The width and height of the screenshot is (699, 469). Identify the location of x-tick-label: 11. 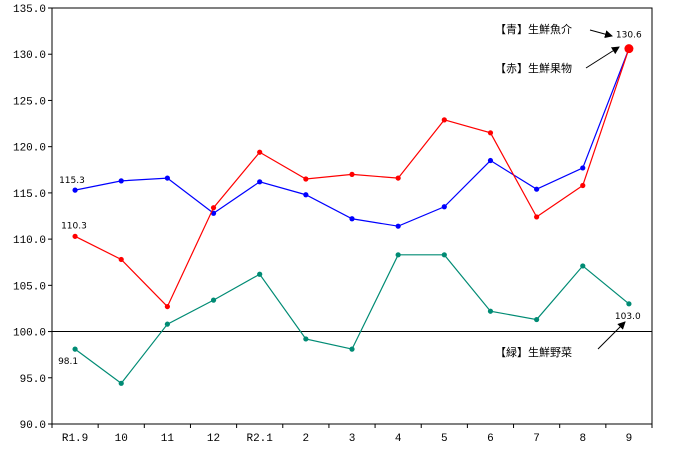
(168, 439).